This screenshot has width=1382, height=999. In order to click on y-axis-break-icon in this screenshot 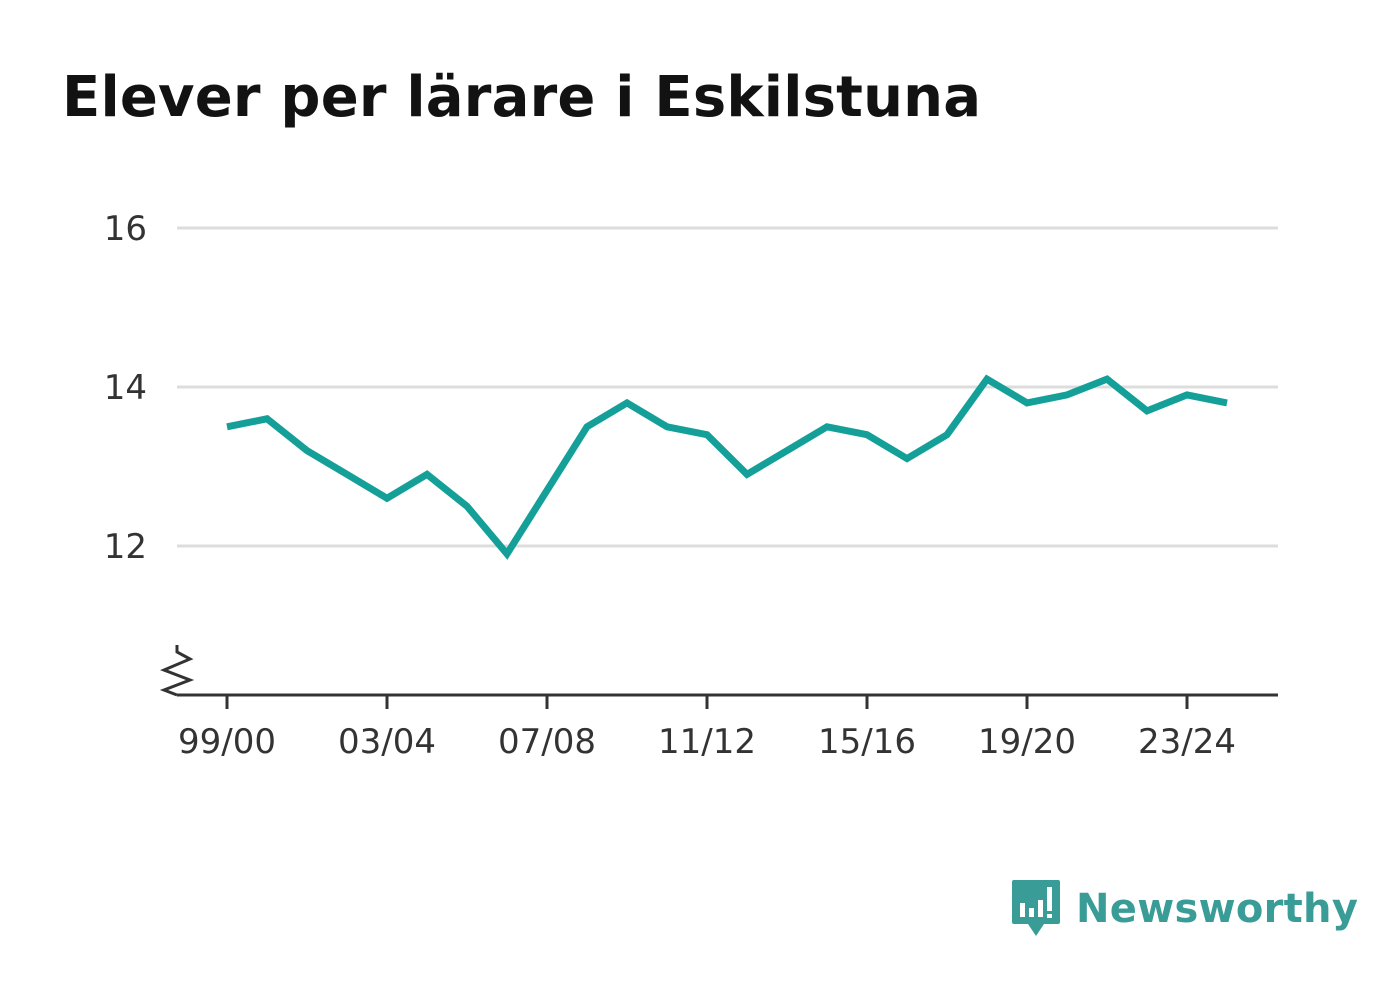, I will do `click(177, 671)`.